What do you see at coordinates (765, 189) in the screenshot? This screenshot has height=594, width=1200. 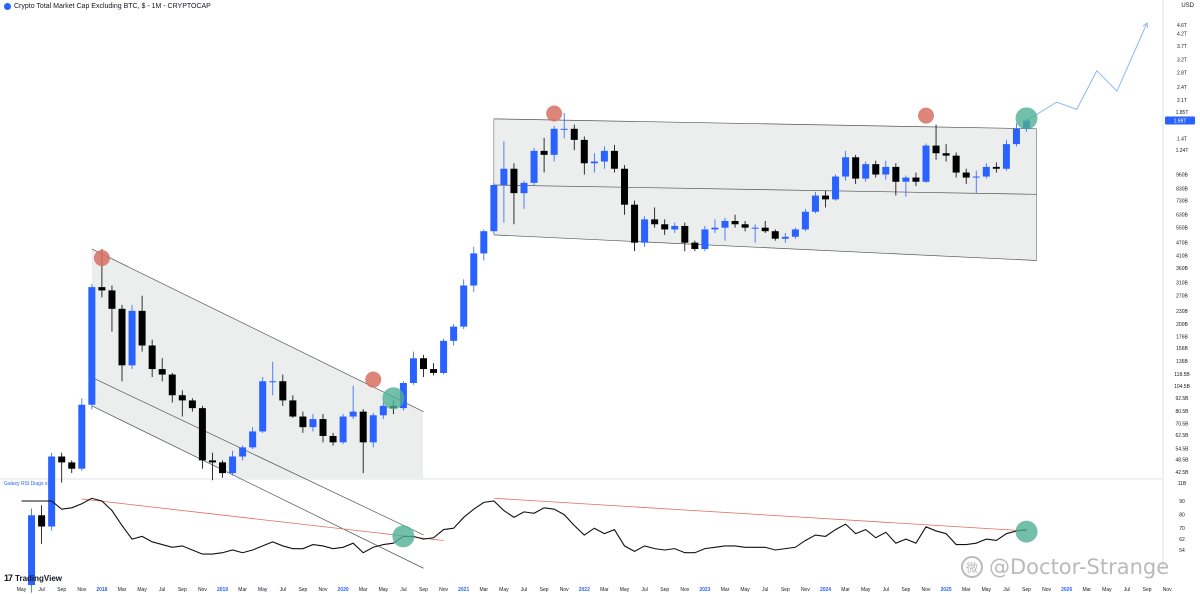 I see `range-channel-mid` at bounding box center [765, 189].